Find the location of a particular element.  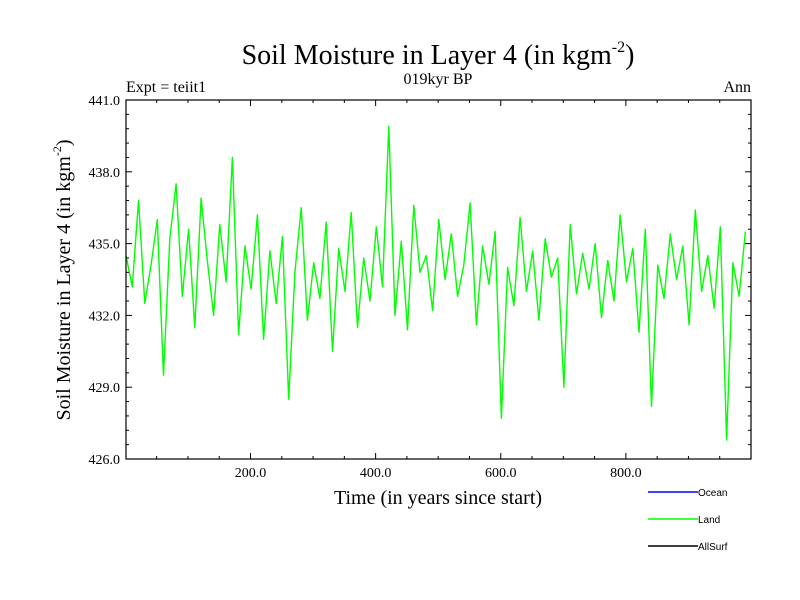

legend: Ocean Land AllSurf is located at coordinates (688, 520).